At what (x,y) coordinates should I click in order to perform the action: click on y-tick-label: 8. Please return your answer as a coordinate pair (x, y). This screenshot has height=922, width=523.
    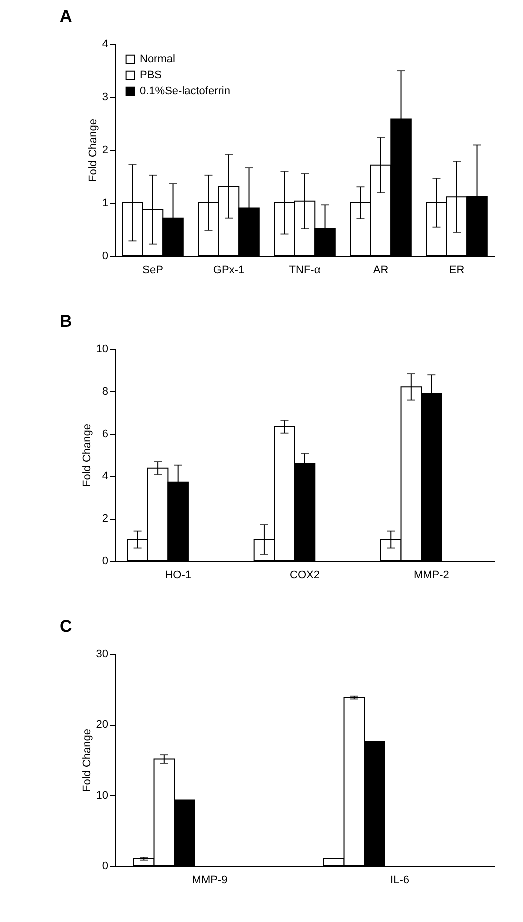
    Looking at the image, I should click on (105, 392).